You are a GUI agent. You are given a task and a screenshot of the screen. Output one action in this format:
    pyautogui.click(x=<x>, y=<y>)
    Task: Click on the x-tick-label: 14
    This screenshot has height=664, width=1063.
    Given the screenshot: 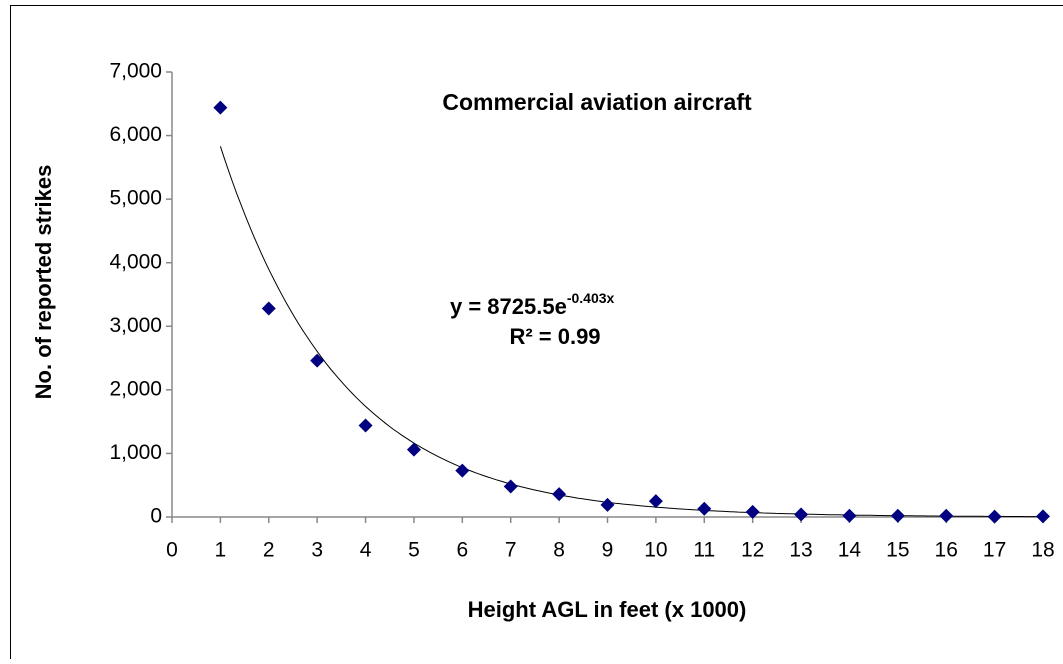 What is the action you would take?
    pyautogui.click(x=850, y=550)
    